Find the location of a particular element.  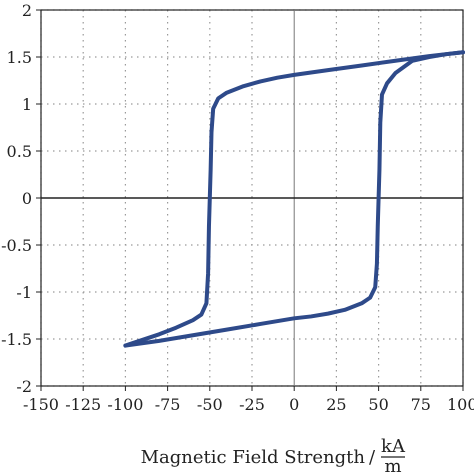

x-tick-label-0: -150 is located at coordinates (41, 404).